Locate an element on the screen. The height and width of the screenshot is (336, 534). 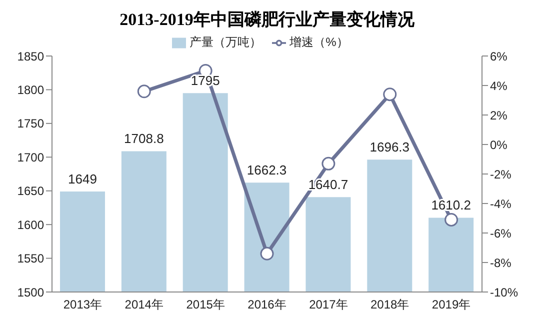
y2-tick-label: 0% is located at coordinates (499, 145).